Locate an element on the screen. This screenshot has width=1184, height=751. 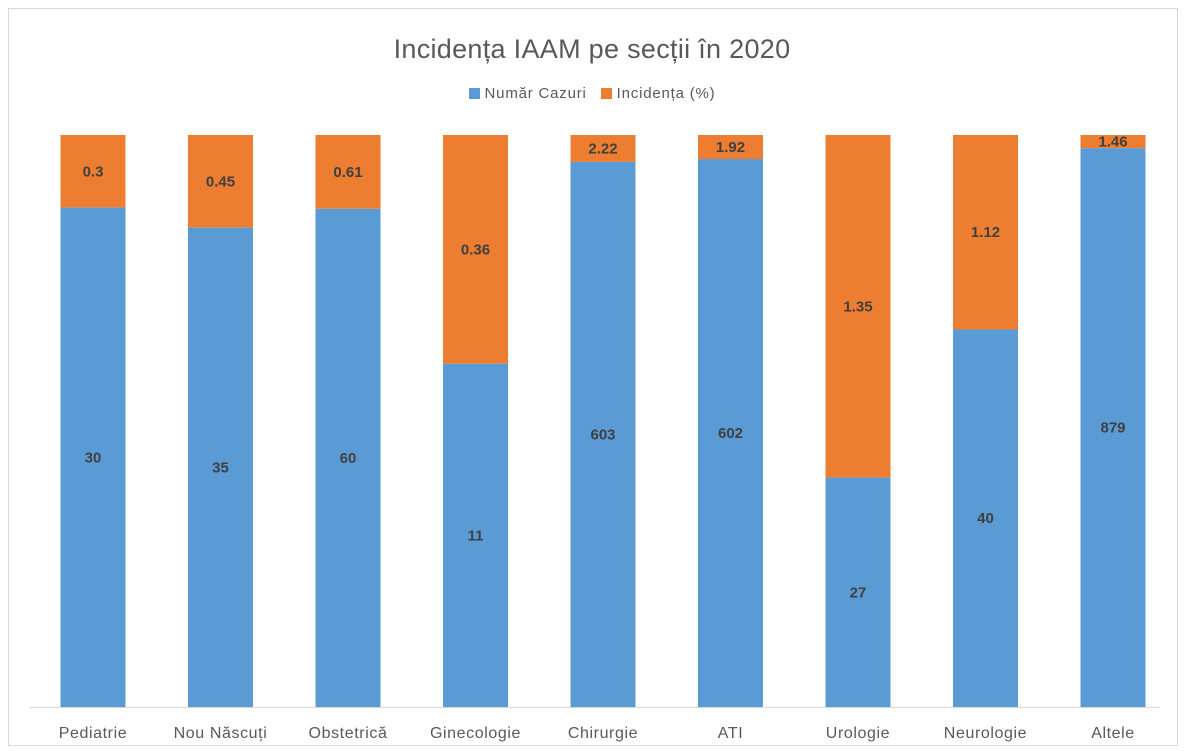
x-tick-label-8: Altele is located at coordinates (1113, 733).